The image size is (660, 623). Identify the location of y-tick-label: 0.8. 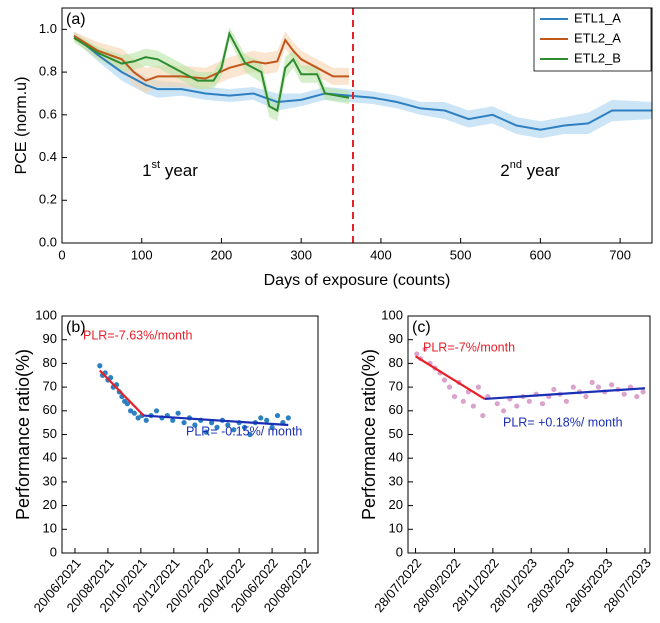
(48, 71).